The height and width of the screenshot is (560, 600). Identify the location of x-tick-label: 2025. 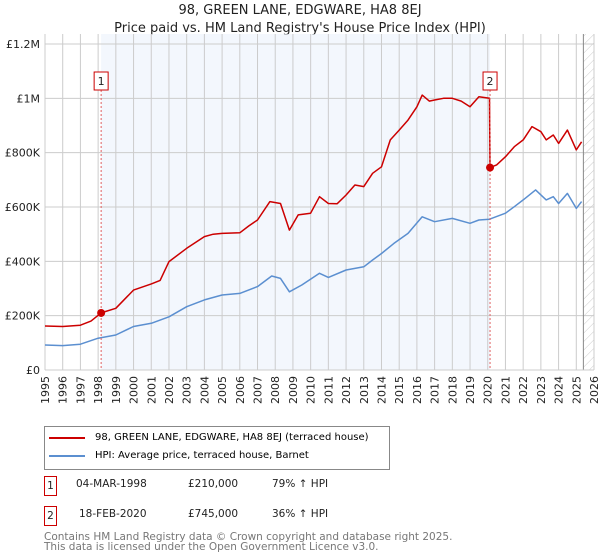
(576, 390).